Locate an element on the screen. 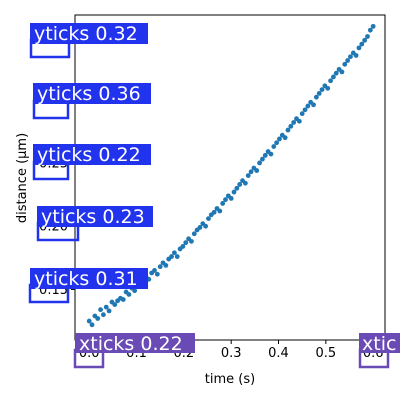  x-tick-label: 0.4 is located at coordinates (278, 353).